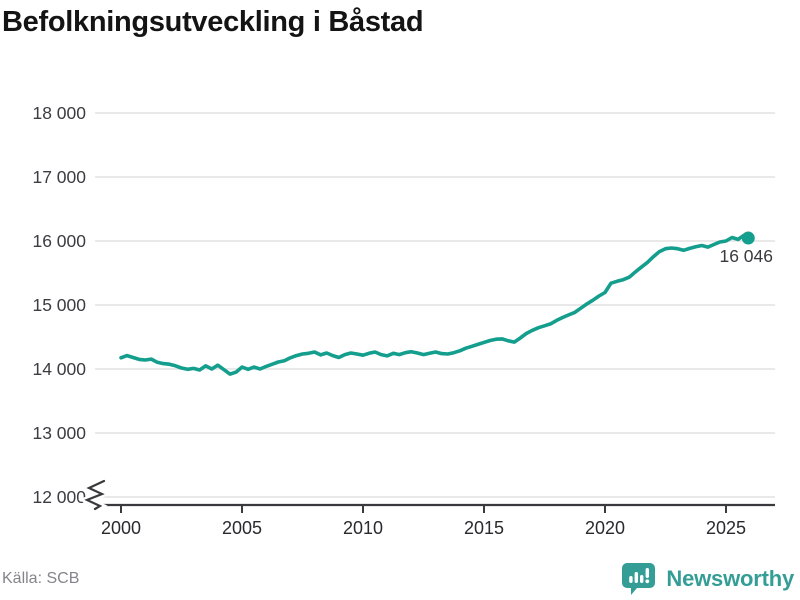 Image resolution: width=800 pixels, height=600 pixels. I want to click on newsworthy-bubble-chart-icon, so click(639, 579).